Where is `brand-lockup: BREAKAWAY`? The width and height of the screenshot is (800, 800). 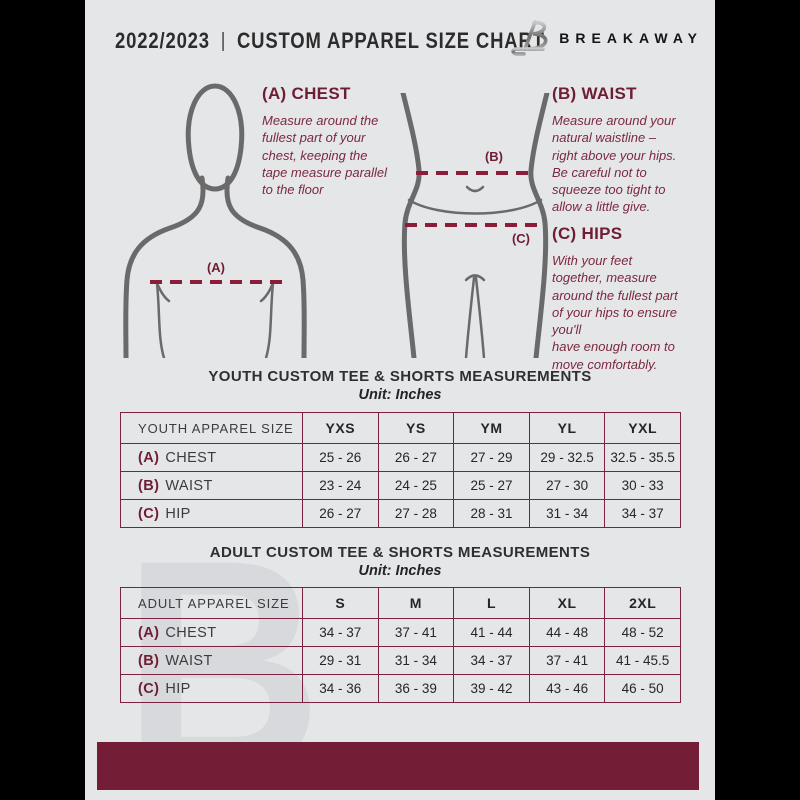 brand-lockup: BREAKAWAY is located at coordinates (606, 38).